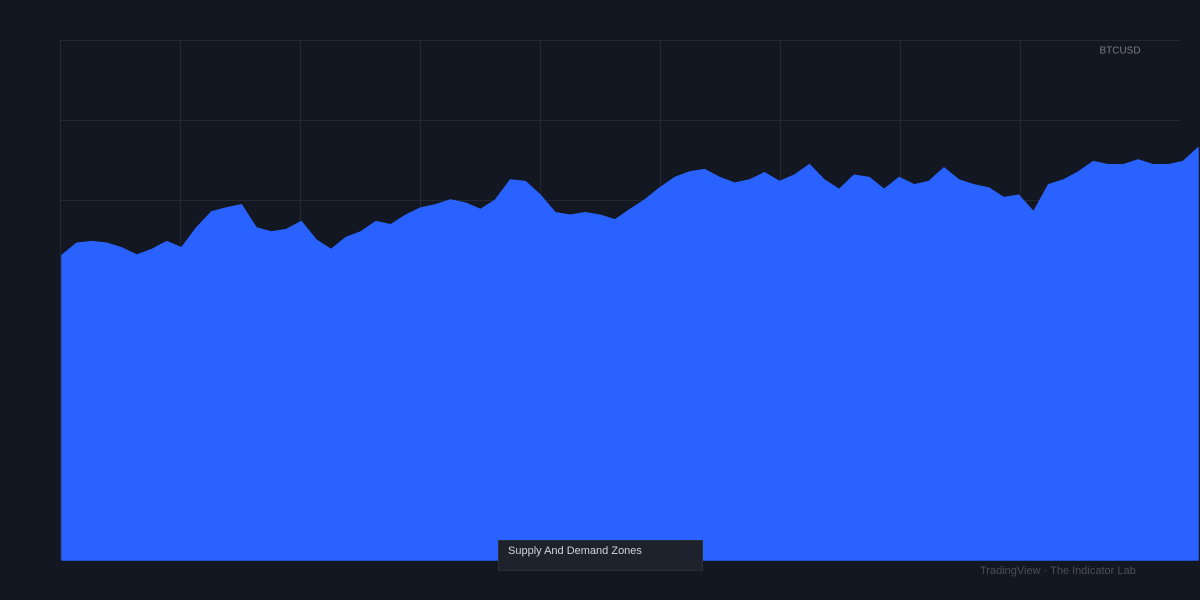  Describe the element at coordinates (1119, 51) in the screenshot. I see `symbol-label: BTCUSD` at that location.